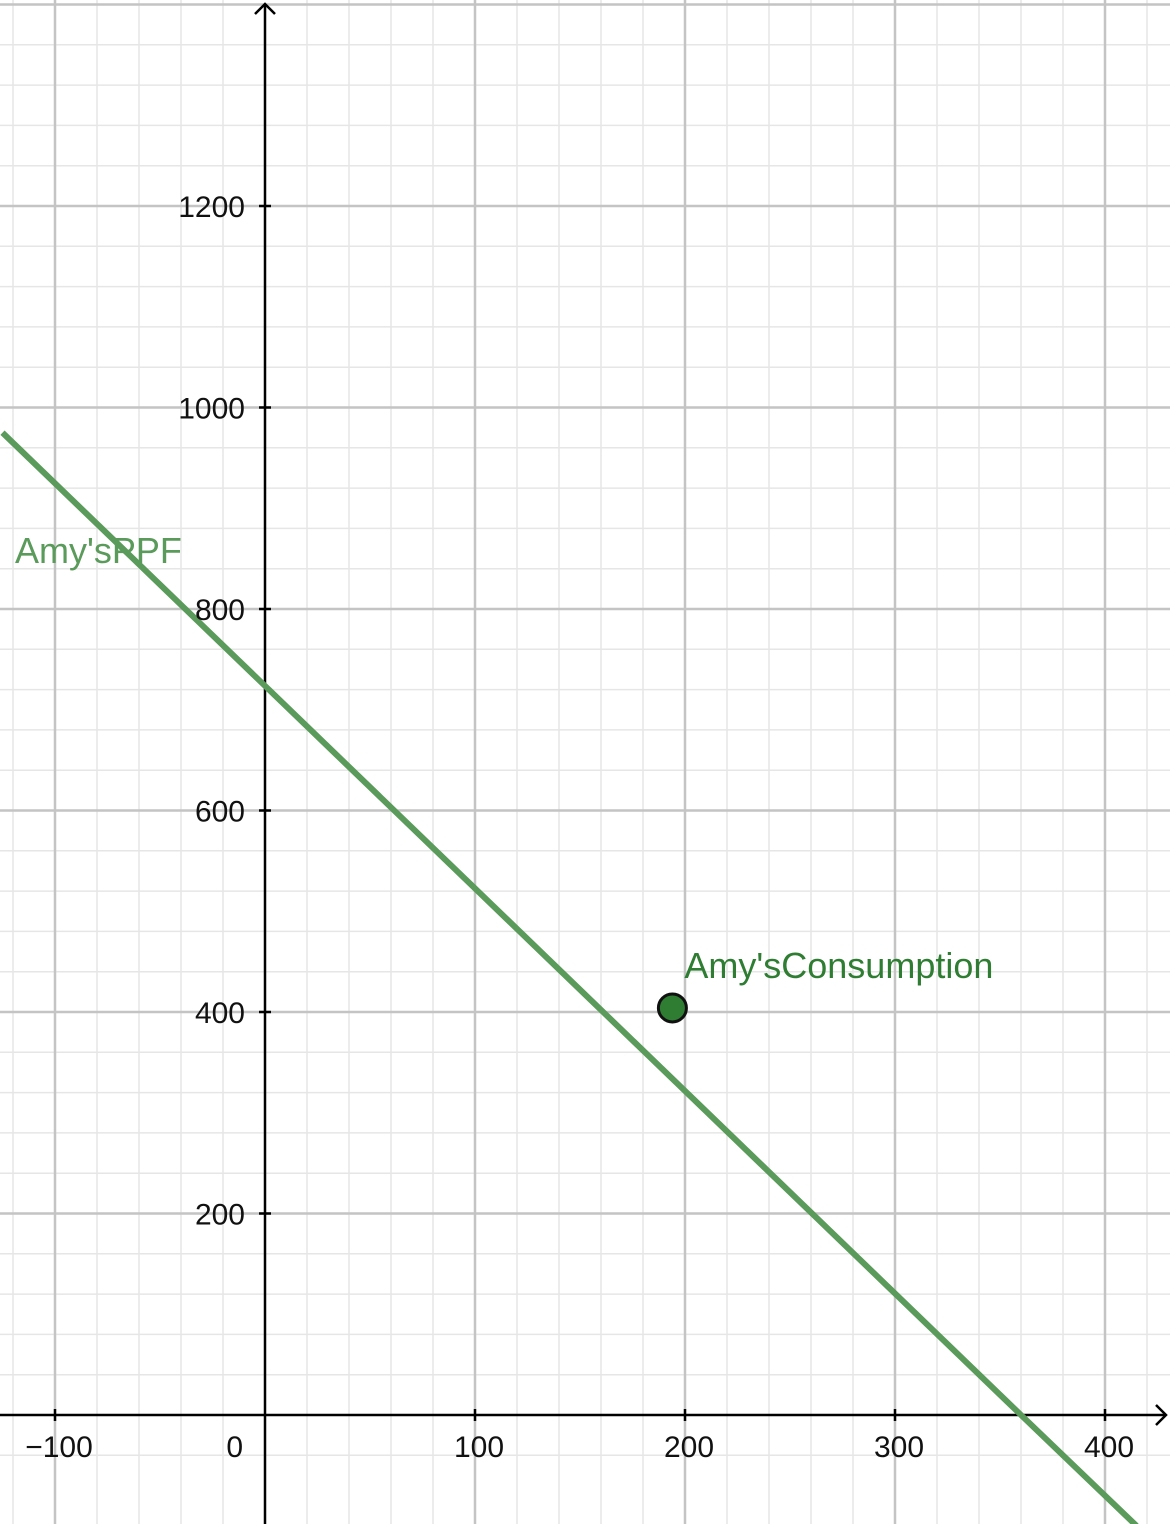 This screenshot has width=1170, height=1524. What do you see at coordinates (59, 1447) in the screenshot?
I see `x-tick-label: −100` at bounding box center [59, 1447].